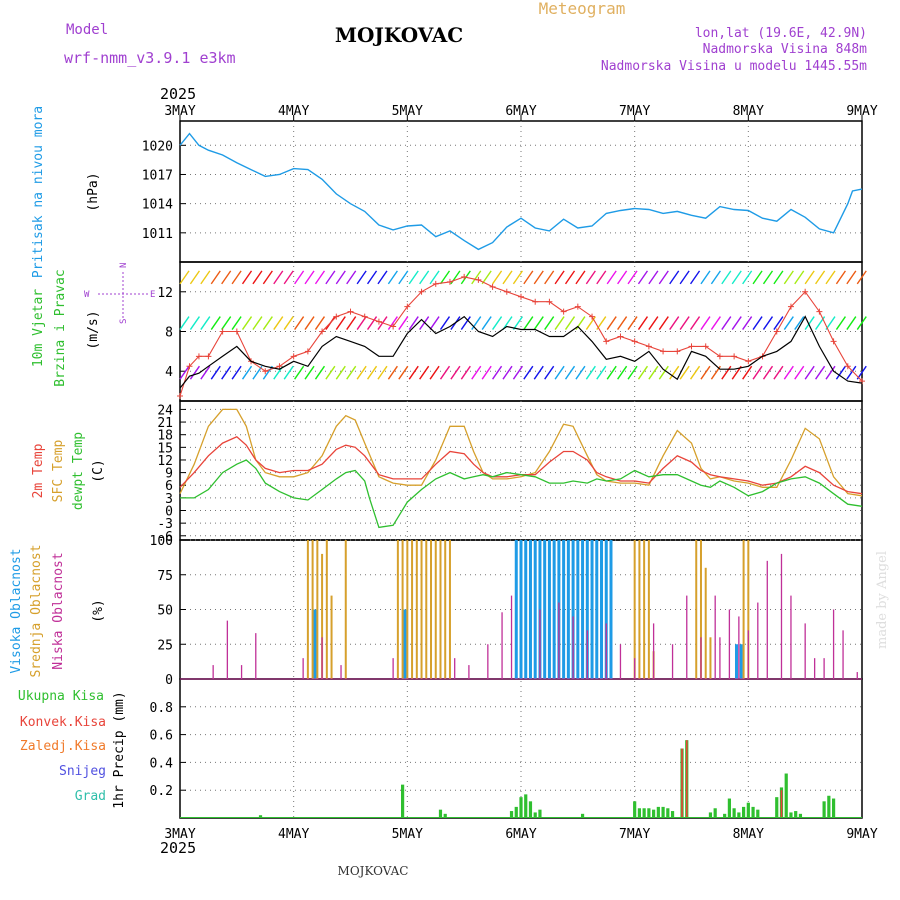 The height and width of the screenshot is (900, 900). I want to click on y-tick-label: 0.2, so click(161, 791).